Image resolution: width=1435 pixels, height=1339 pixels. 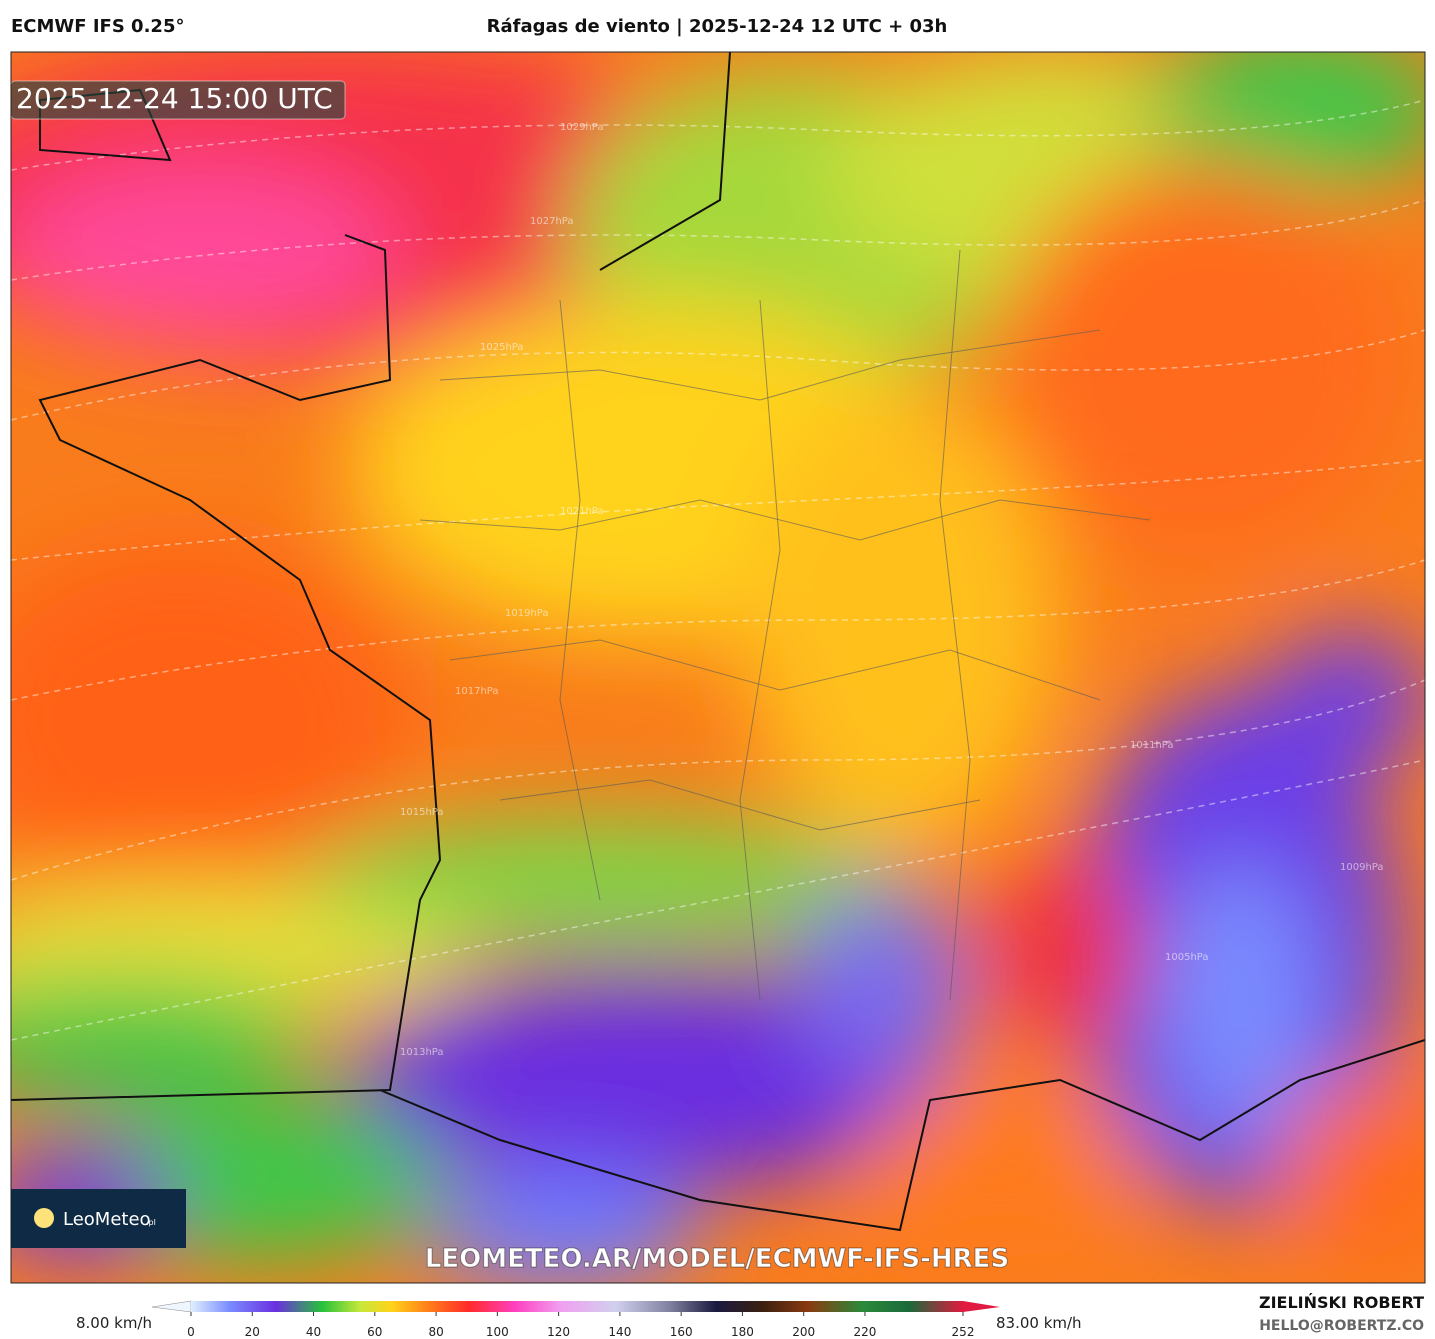 What do you see at coordinates (582, 511) in the screenshot?
I see `isobar-label: 1021hPa` at bounding box center [582, 511].